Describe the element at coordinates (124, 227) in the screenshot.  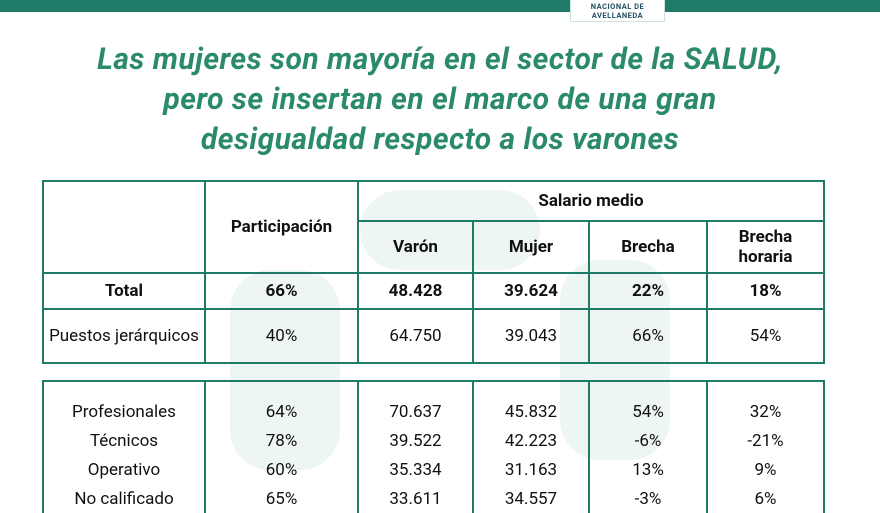
I see `empty-cell` at that location.